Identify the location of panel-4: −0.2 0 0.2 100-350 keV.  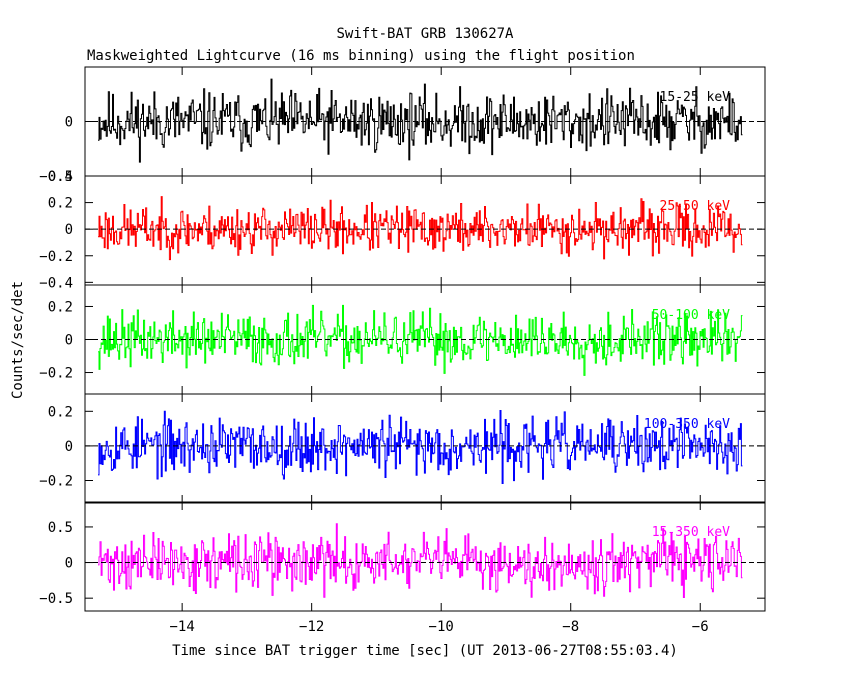
(402, 448).